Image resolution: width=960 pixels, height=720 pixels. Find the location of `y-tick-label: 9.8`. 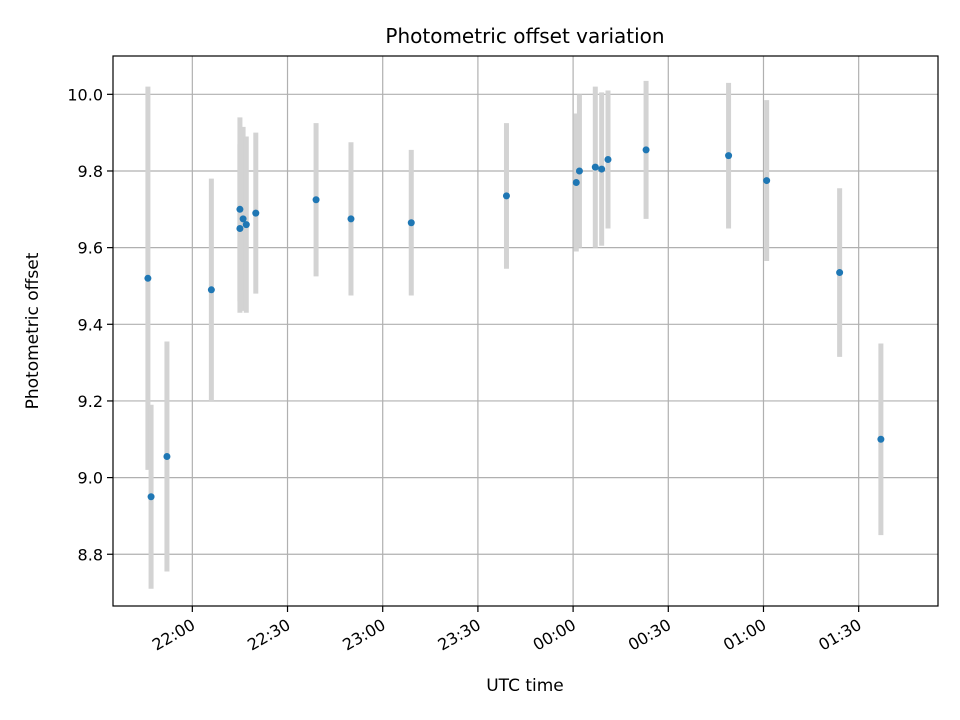

y-tick-label: 9.8 is located at coordinates (90, 171).